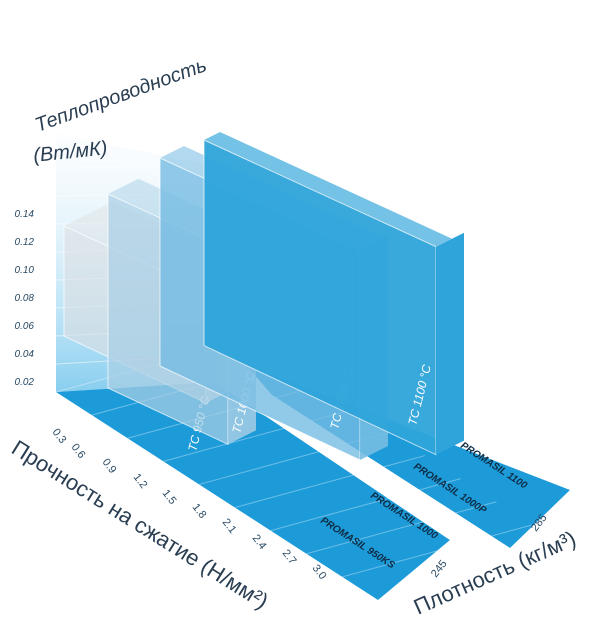 The image size is (606, 631). Describe the element at coordinates (25, 354) in the screenshot. I see `y-tick-label: 0.04` at that location.